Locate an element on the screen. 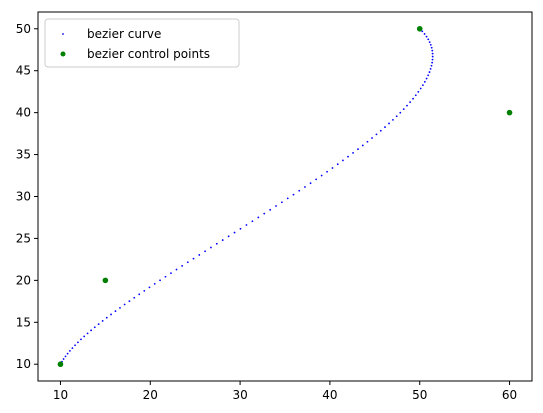 This screenshot has height=413, width=543. y-tick-label: 30 is located at coordinates (23, 197).